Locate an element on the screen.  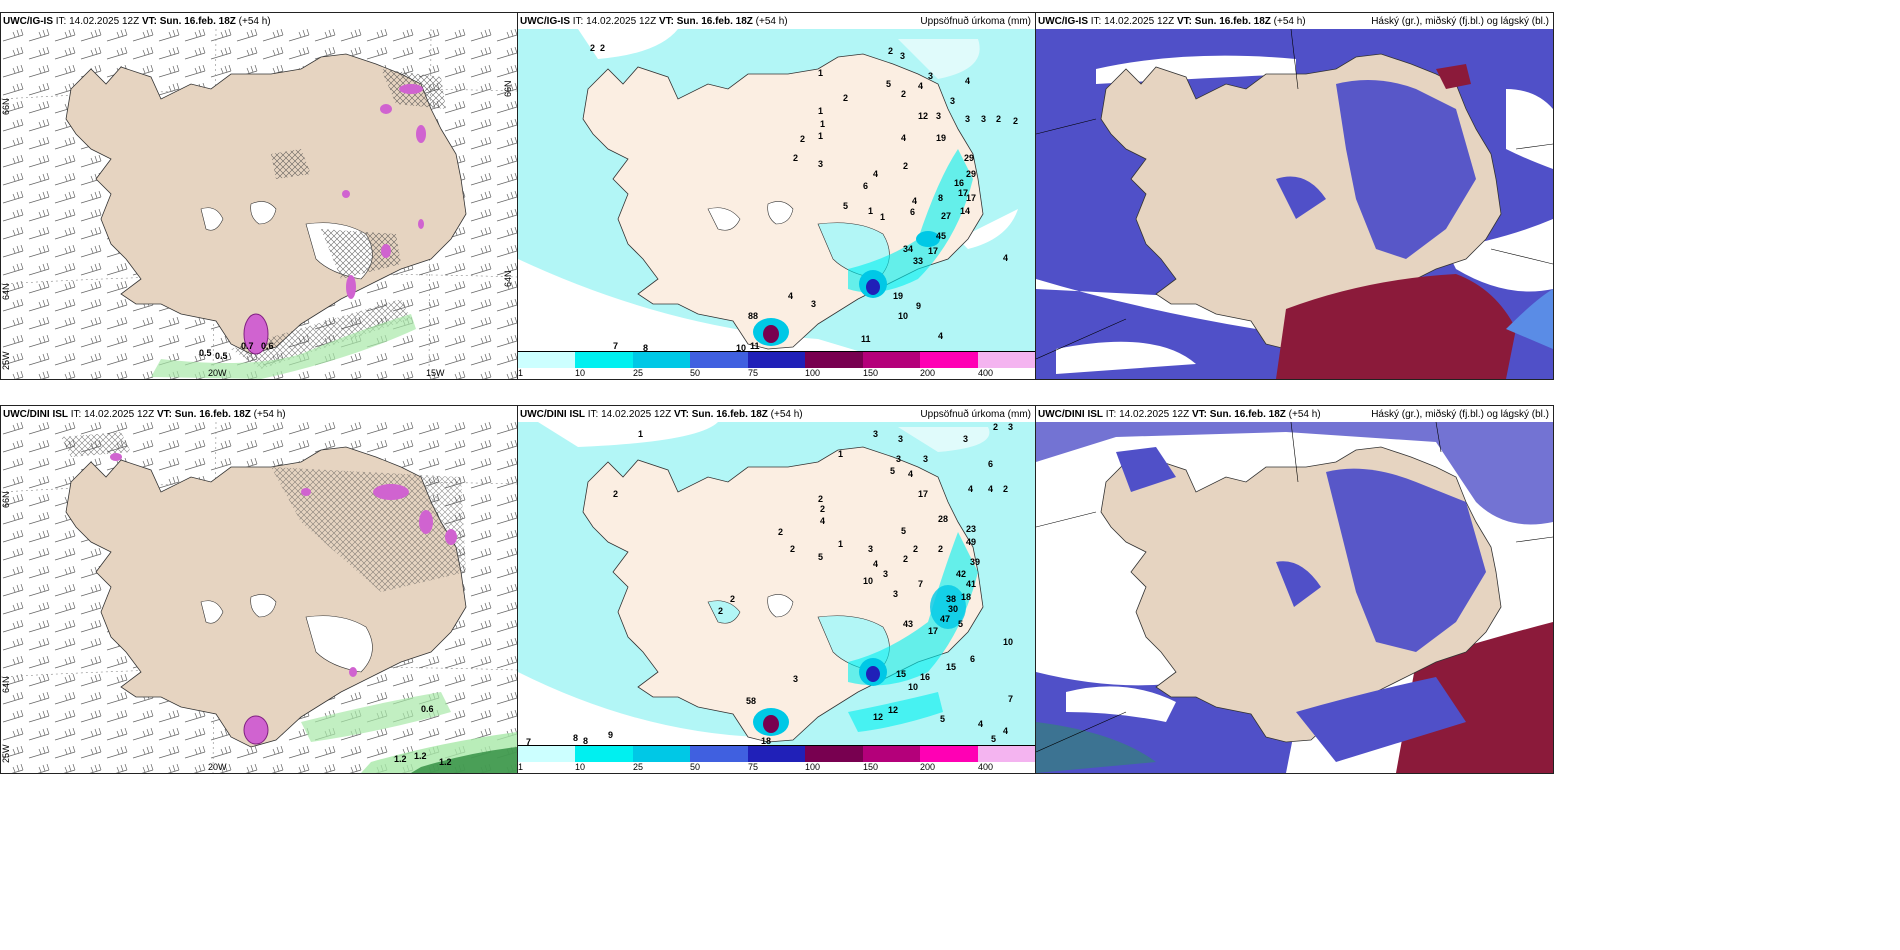
colorbar-tick: 200 is located at coordinates (928, 373).